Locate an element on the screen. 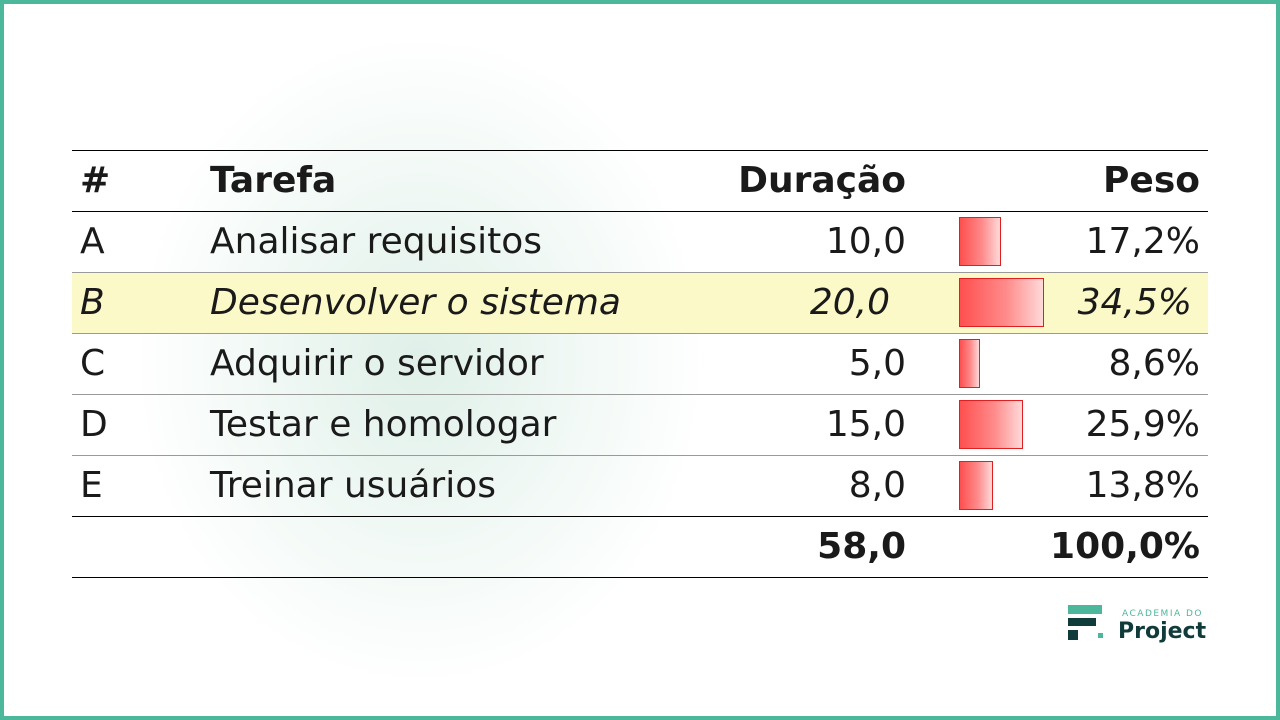 This screenshot has height=720, width=1280. row-duration: 15,0 is located at coordinates (865, 424).